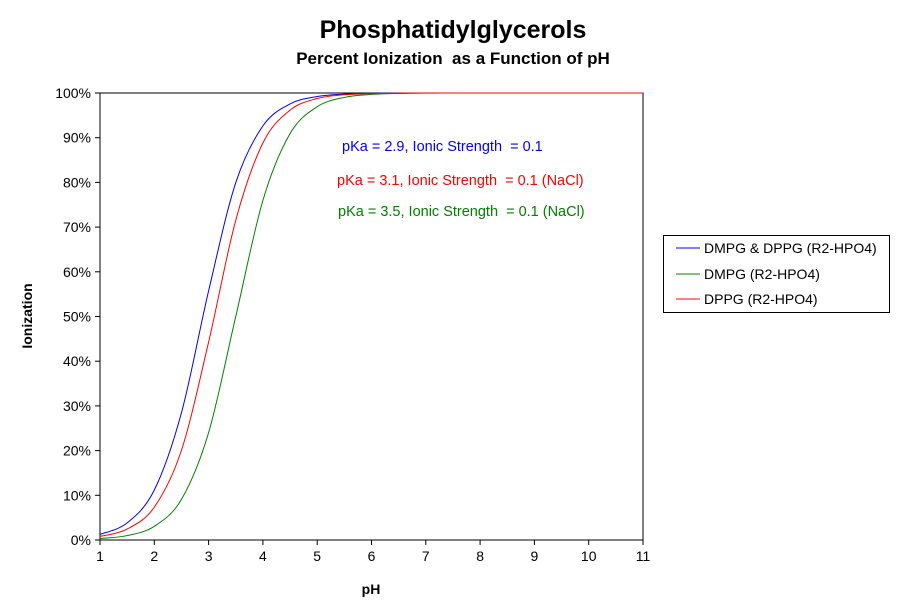  What do you see at coordinates (589, 556) in the screenshot?
I see `x-tick-label: 10` at bounding box center [589, 556].